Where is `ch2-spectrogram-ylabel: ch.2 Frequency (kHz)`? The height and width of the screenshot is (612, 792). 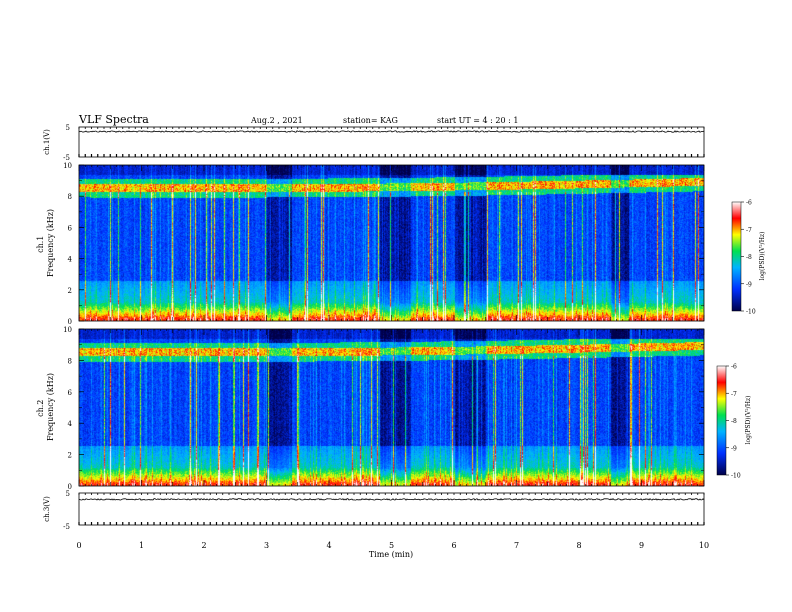
ch2-spectrogram-ylabel: ch.2 Frequency (kHz) is located at coordinates (45, 407).